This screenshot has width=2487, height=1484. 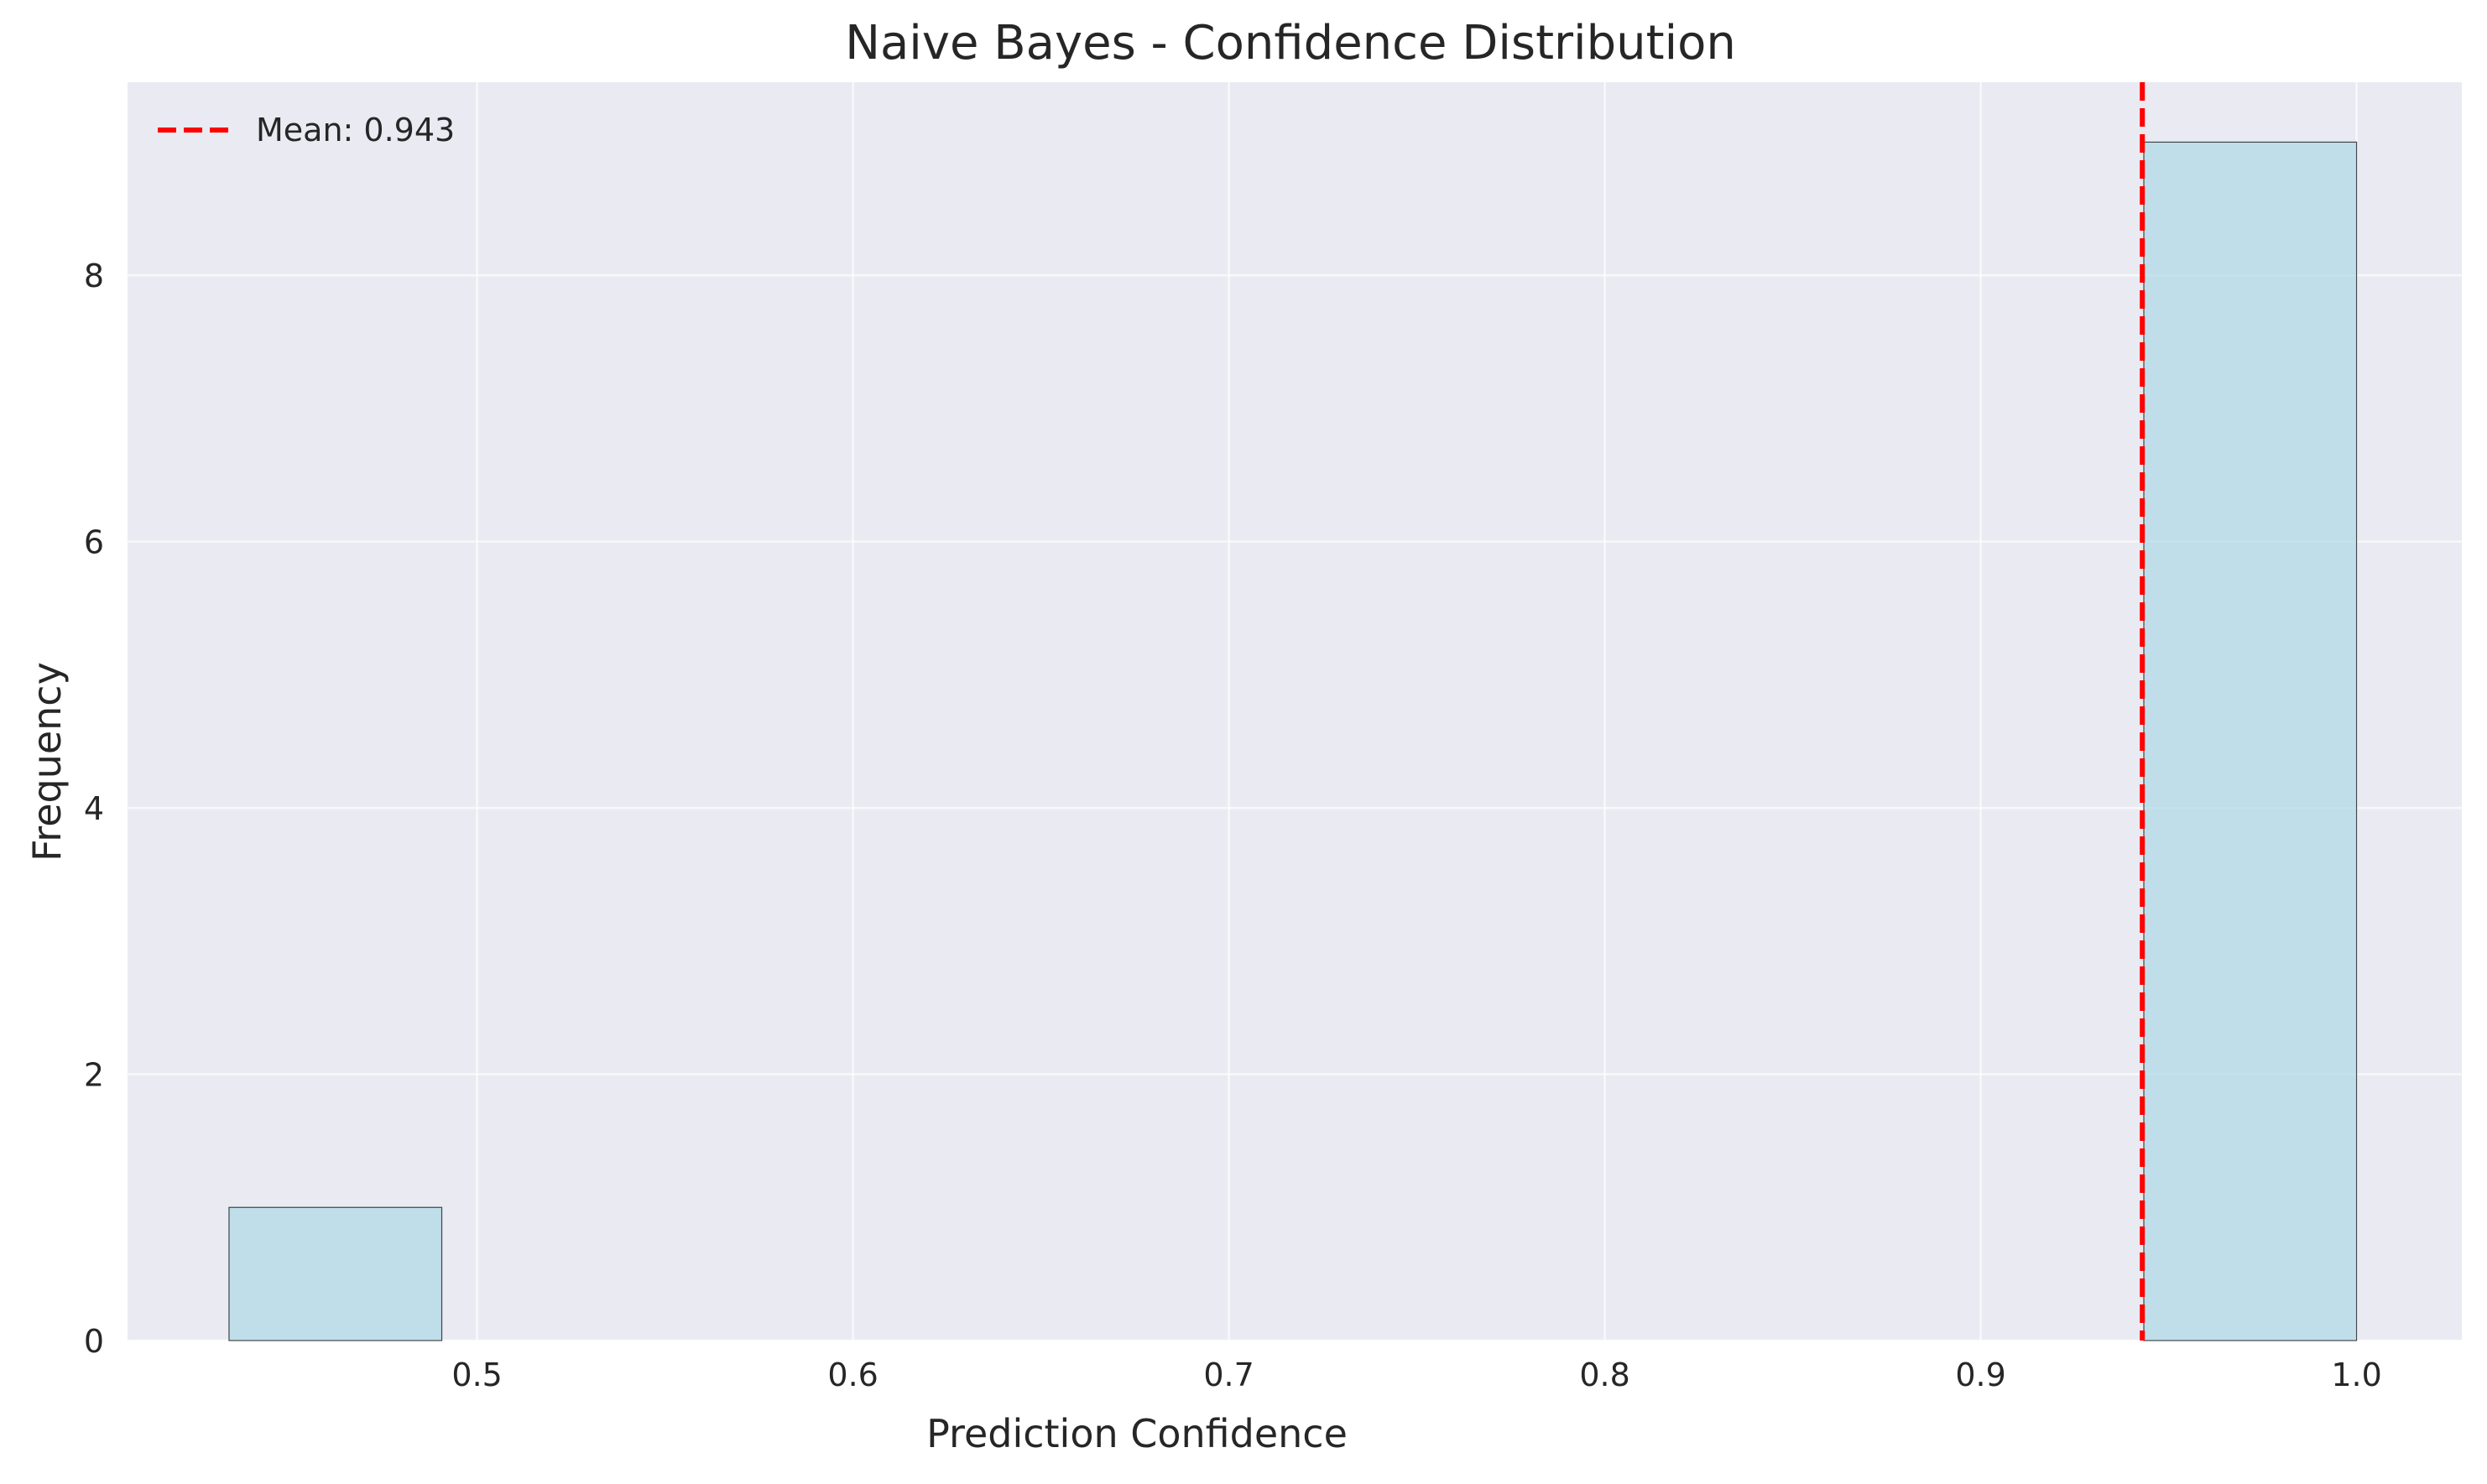 What do you see at coordinates (1604, 1374) in the screenshot?
I see `x-tick-label: 0.8` at bounding box center [1604, 1374].